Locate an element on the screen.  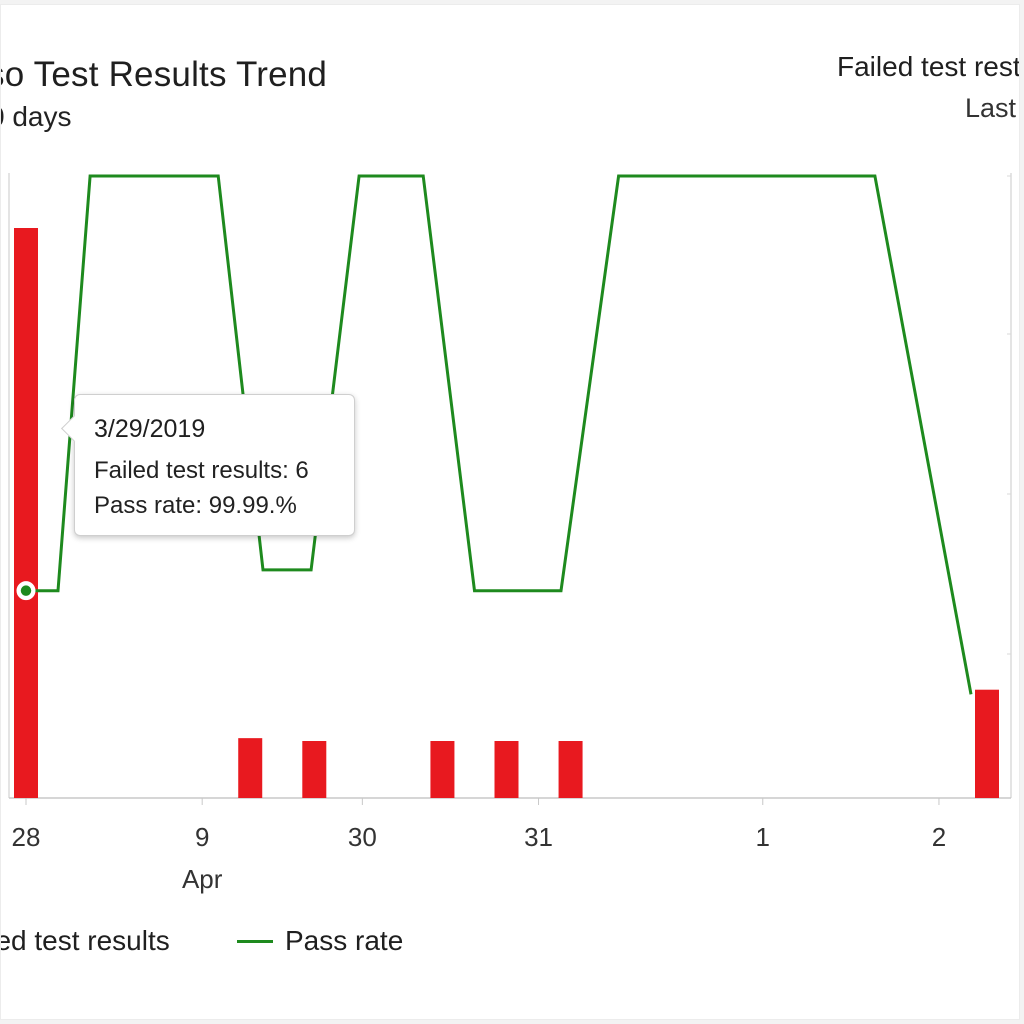
tooltip-failed-label: Failed test results is located at coordinates (188, 470).